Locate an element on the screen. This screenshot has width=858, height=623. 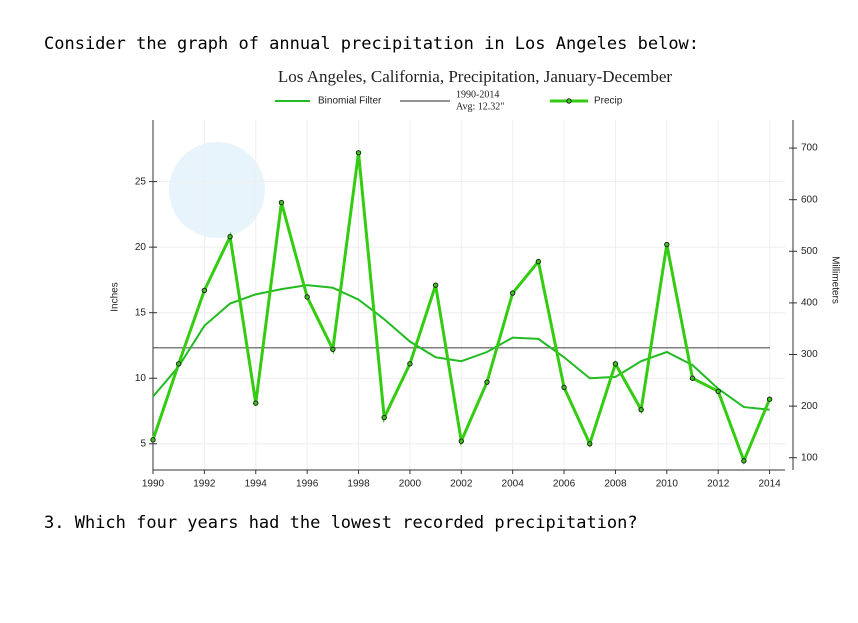
x-tick-label: 2010 is located at coordinates (667, 484).